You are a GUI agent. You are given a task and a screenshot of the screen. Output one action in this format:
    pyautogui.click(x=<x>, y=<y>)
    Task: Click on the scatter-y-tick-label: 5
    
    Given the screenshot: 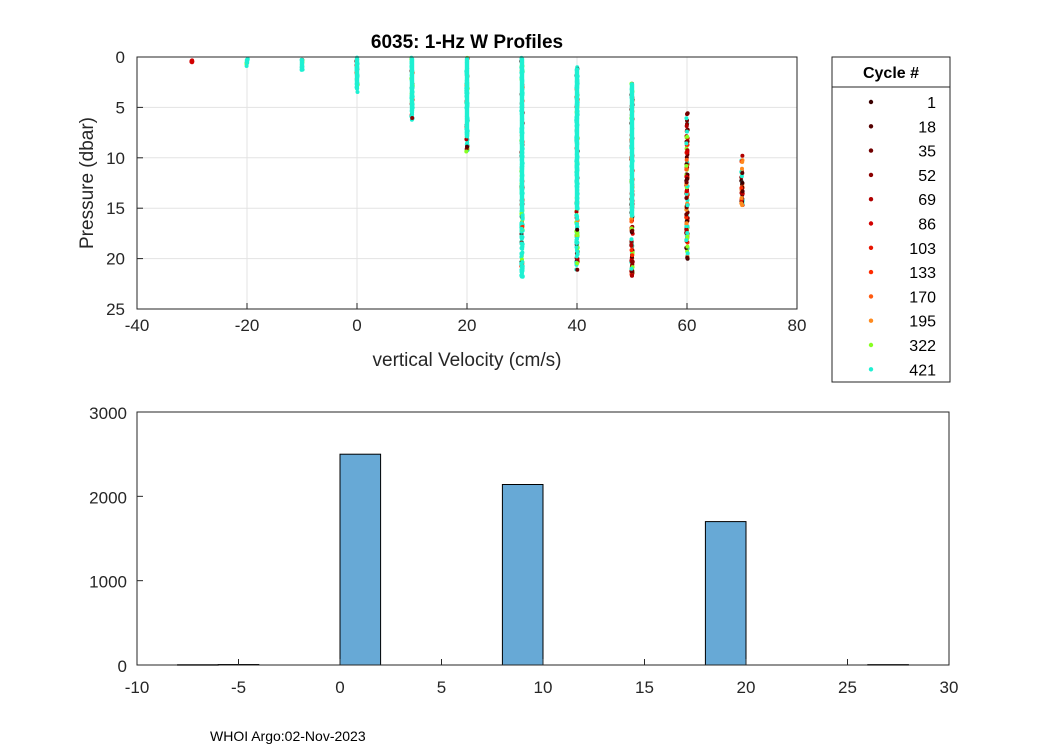 What is the action you would take?
    pyautogui.click(x=120, y=107)
    